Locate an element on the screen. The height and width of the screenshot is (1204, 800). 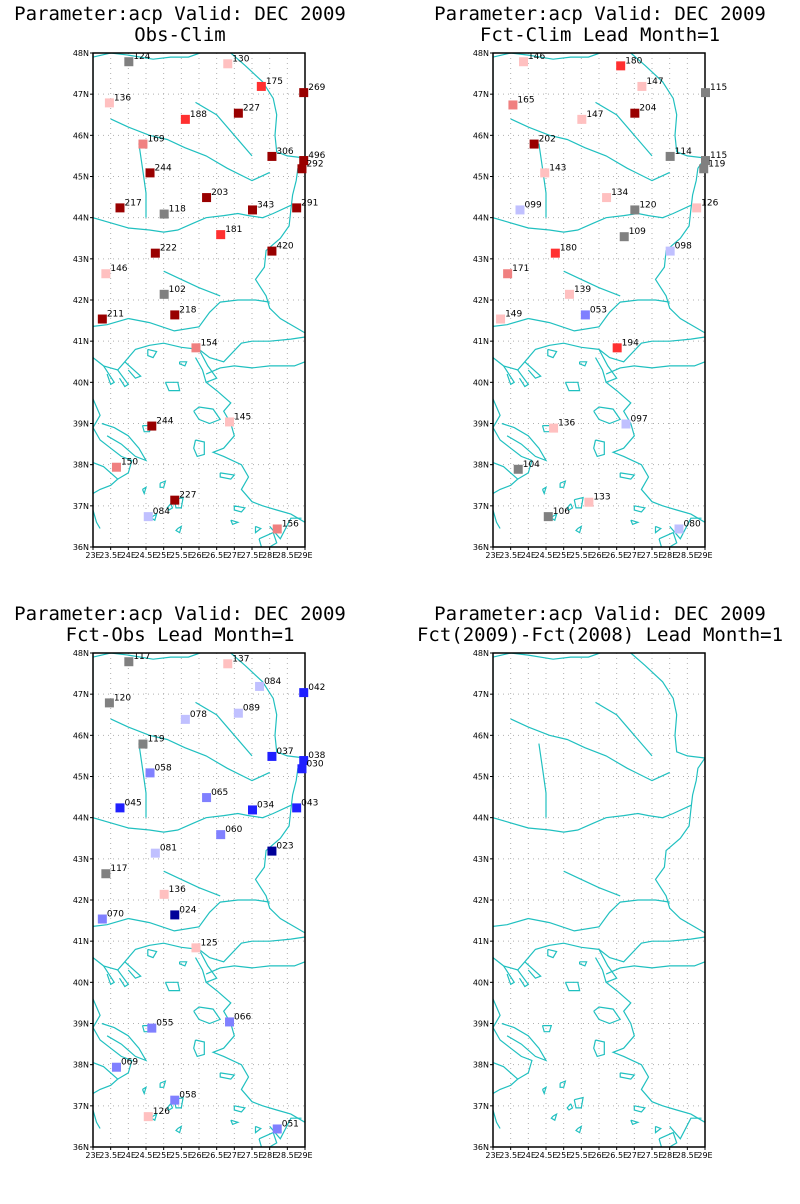
station-value-label: 069 is located at coordinates (129, 1063).